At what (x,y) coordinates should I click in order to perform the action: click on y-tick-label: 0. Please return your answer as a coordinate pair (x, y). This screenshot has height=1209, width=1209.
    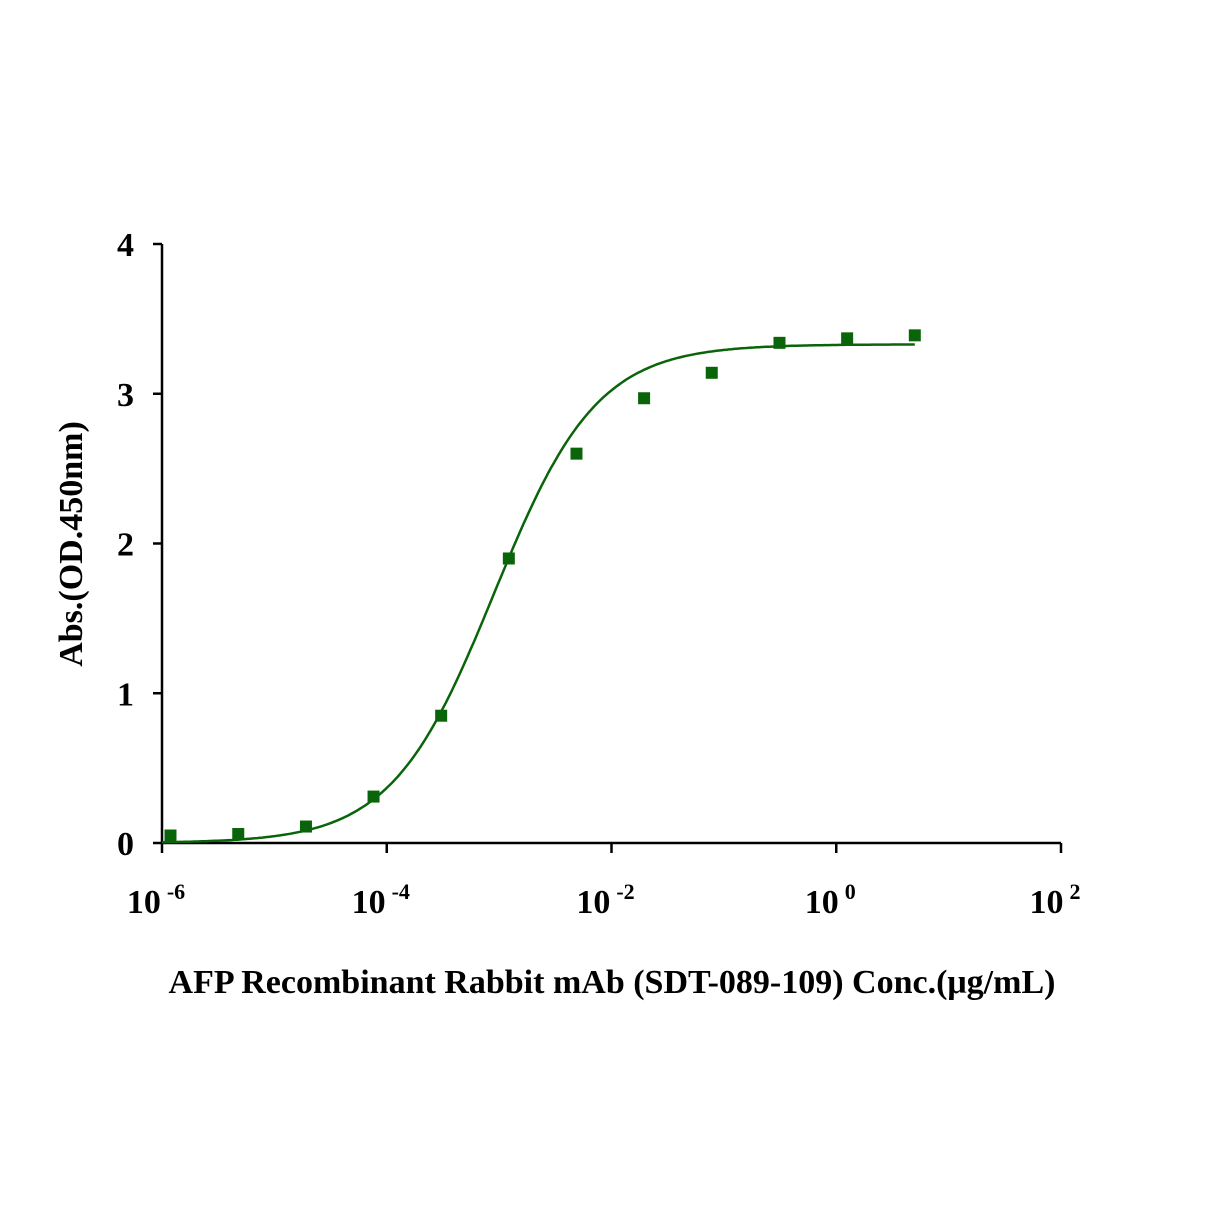
    Looking at the image, I should click on (125, 844).